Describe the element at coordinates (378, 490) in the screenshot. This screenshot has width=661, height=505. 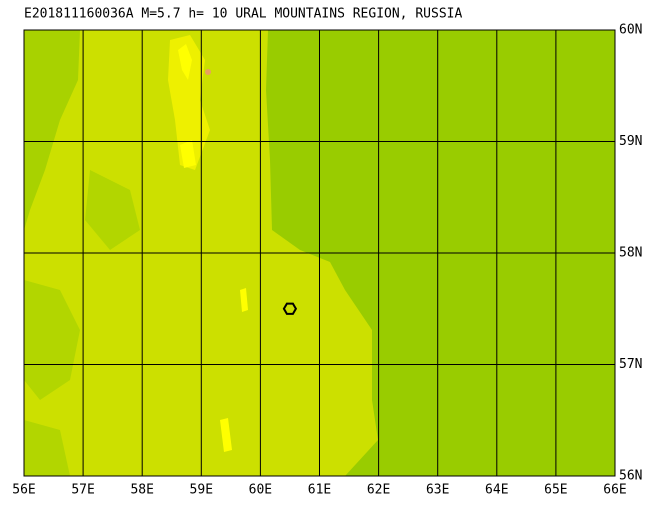
I see `x-tick-label: 62E` at that location.